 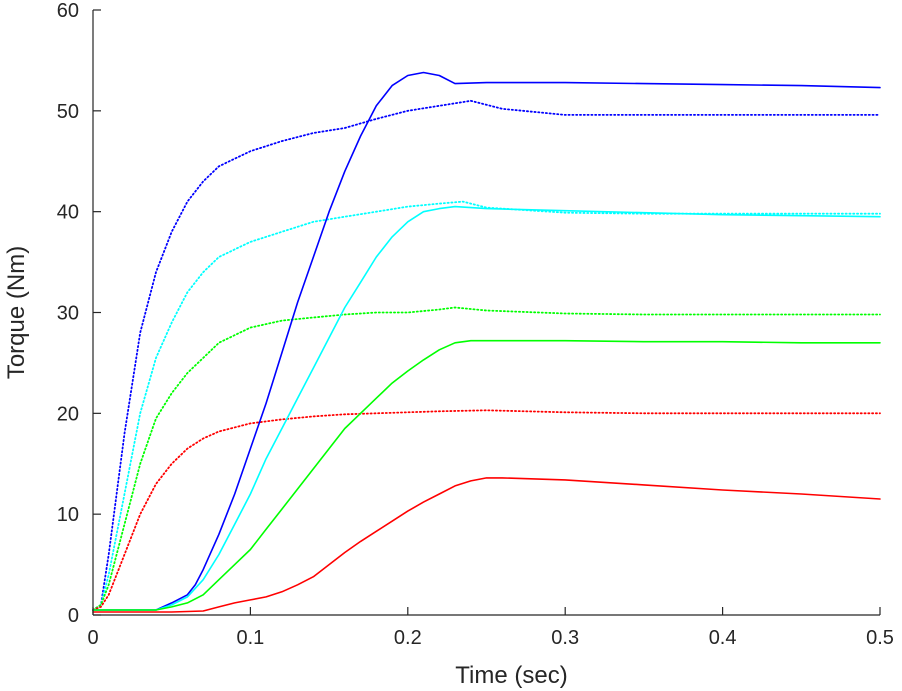 I want to click on x-tick-label: 0.1, so click(x=250, y=638).